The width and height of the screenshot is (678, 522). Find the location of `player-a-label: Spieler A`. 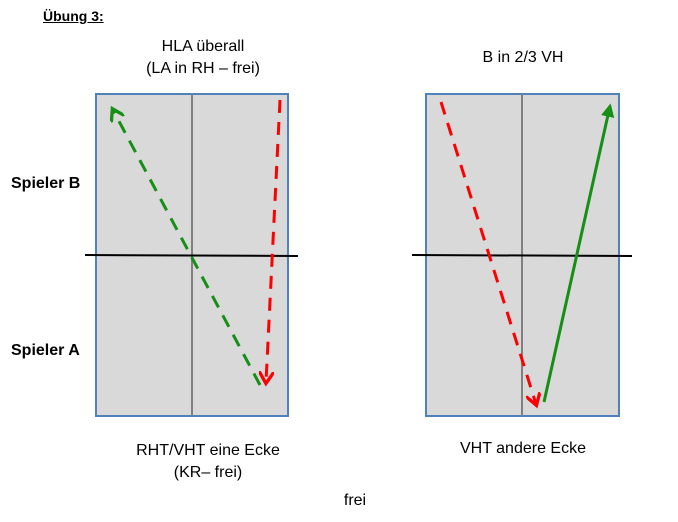

player-a-label: Spieler A is located at coordinates (45, 350).